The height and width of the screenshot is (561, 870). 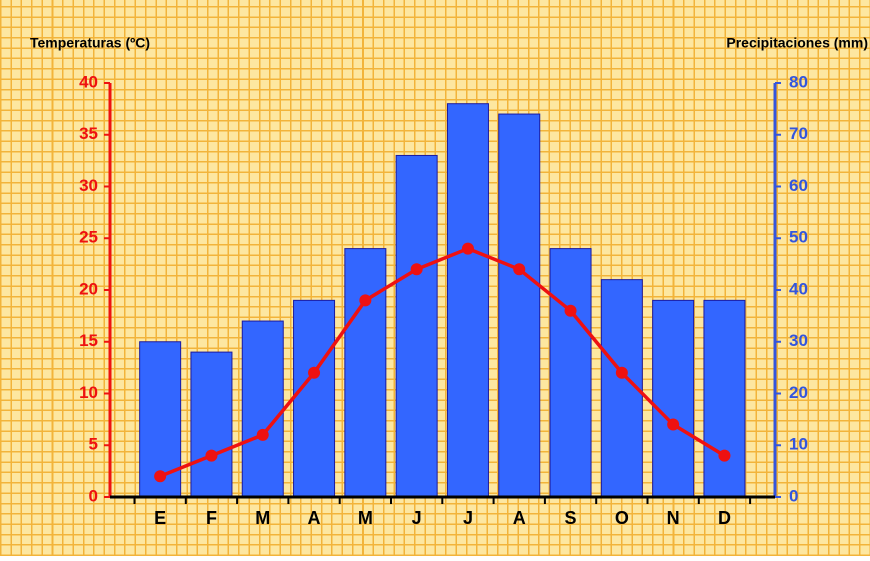 I want to click on y-tick-label: 15, so click(x=88, y=340).